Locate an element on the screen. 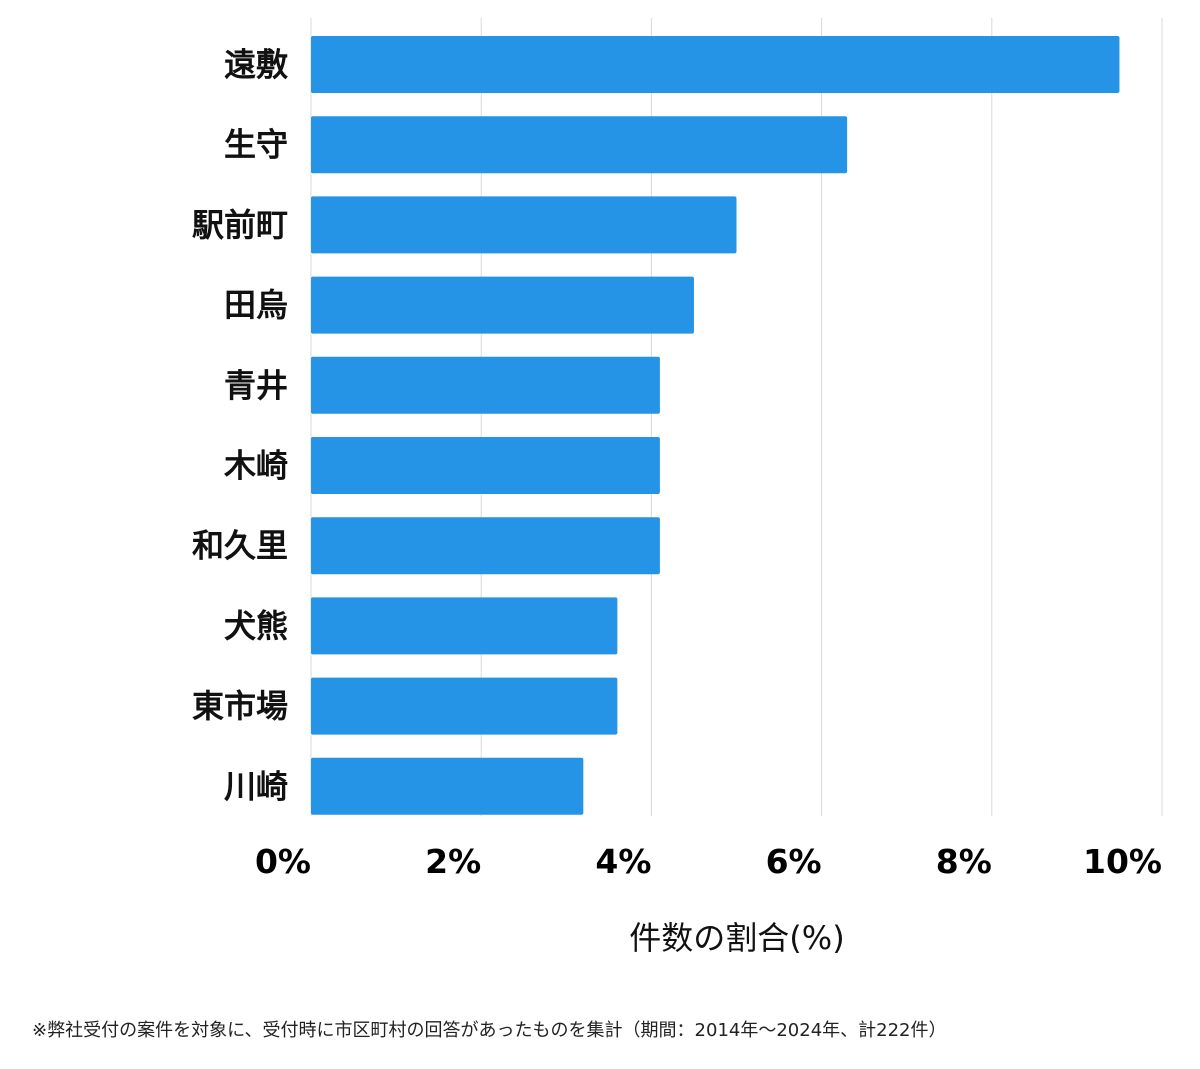  x-tick-label: 6% is located at coordinates (794, 861).